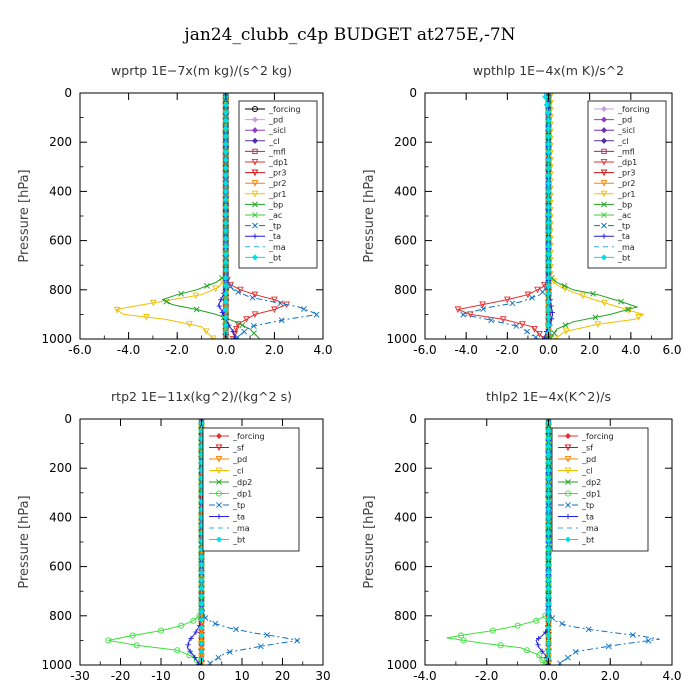 This screenshot has width=700, height=700. What do you see at coordinates (201, 70) in the screenshot?
I see `panel-title: wprtp 1E−7x(m kg)/(s^2 kg)` at bounding box center [201, 70].